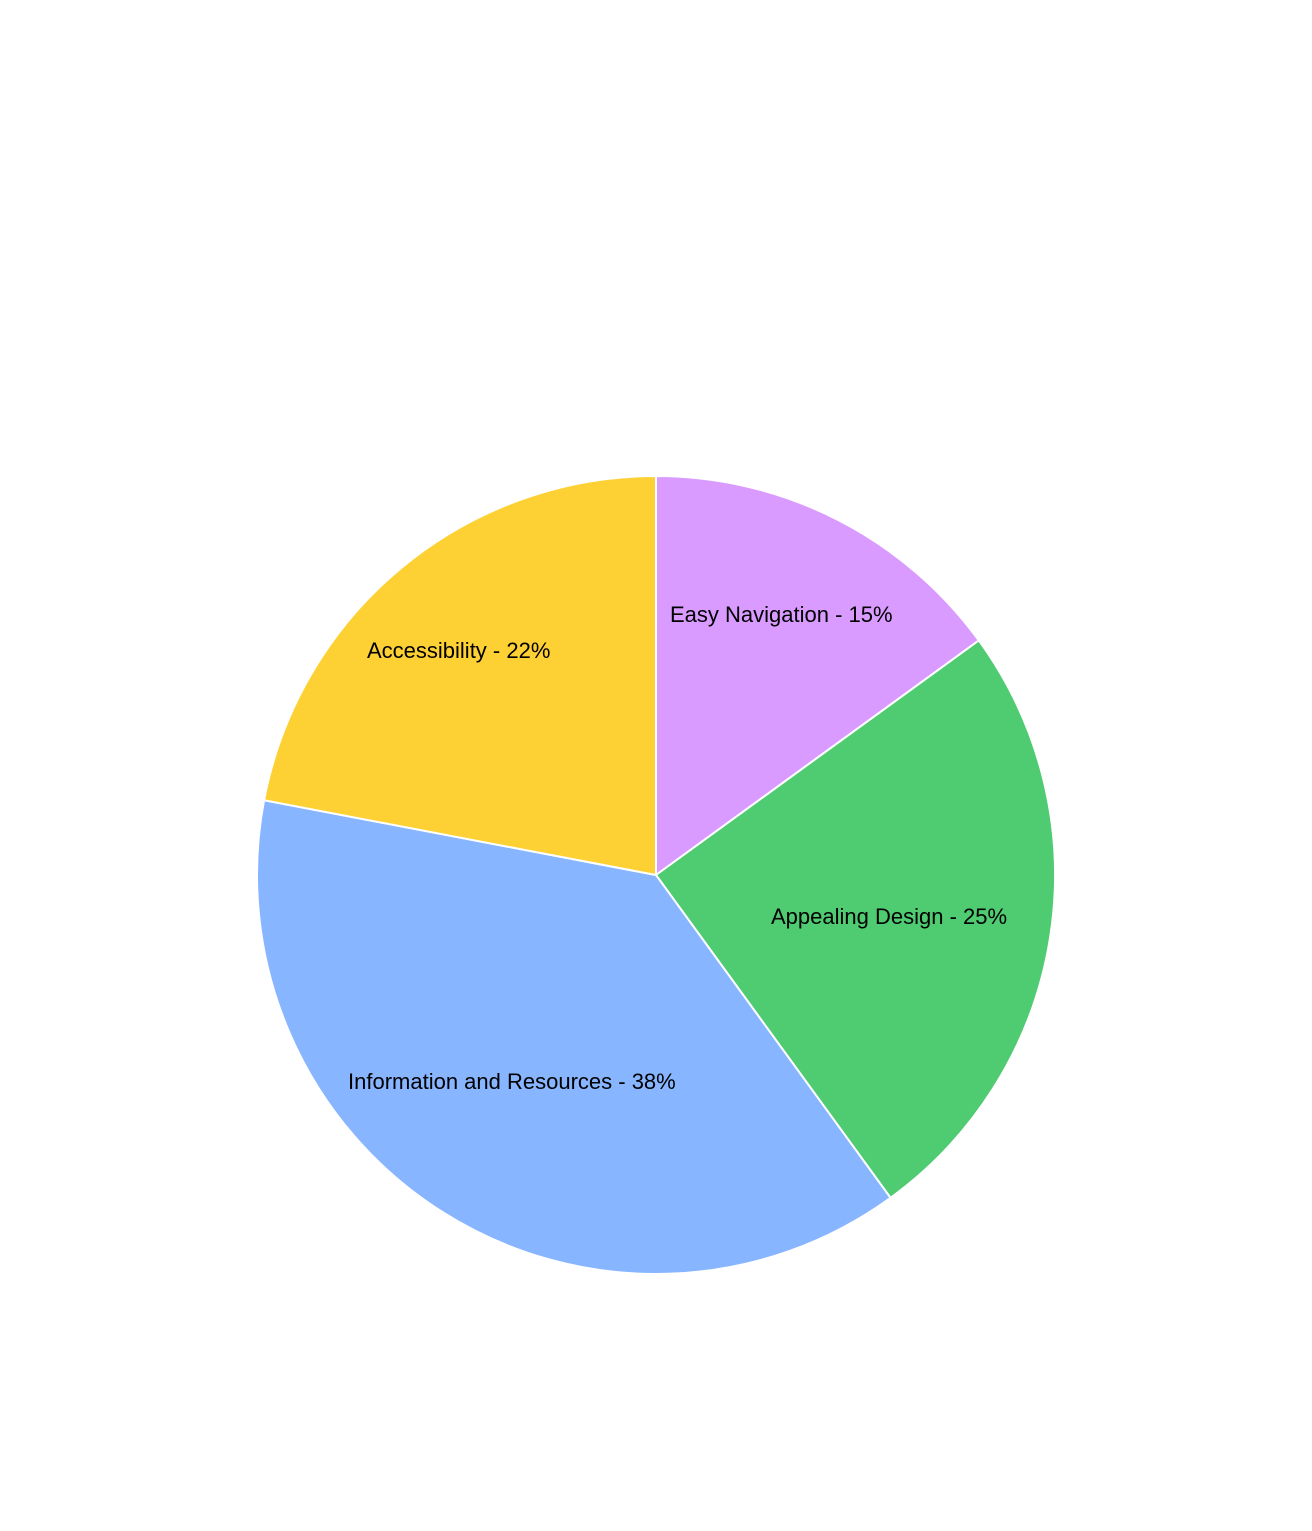 This screenshot has width=1312, height=1531. Describe the element at coordinates (818, 675) in the screenshot. I see `pie-slice-easy-navigation` at that location.